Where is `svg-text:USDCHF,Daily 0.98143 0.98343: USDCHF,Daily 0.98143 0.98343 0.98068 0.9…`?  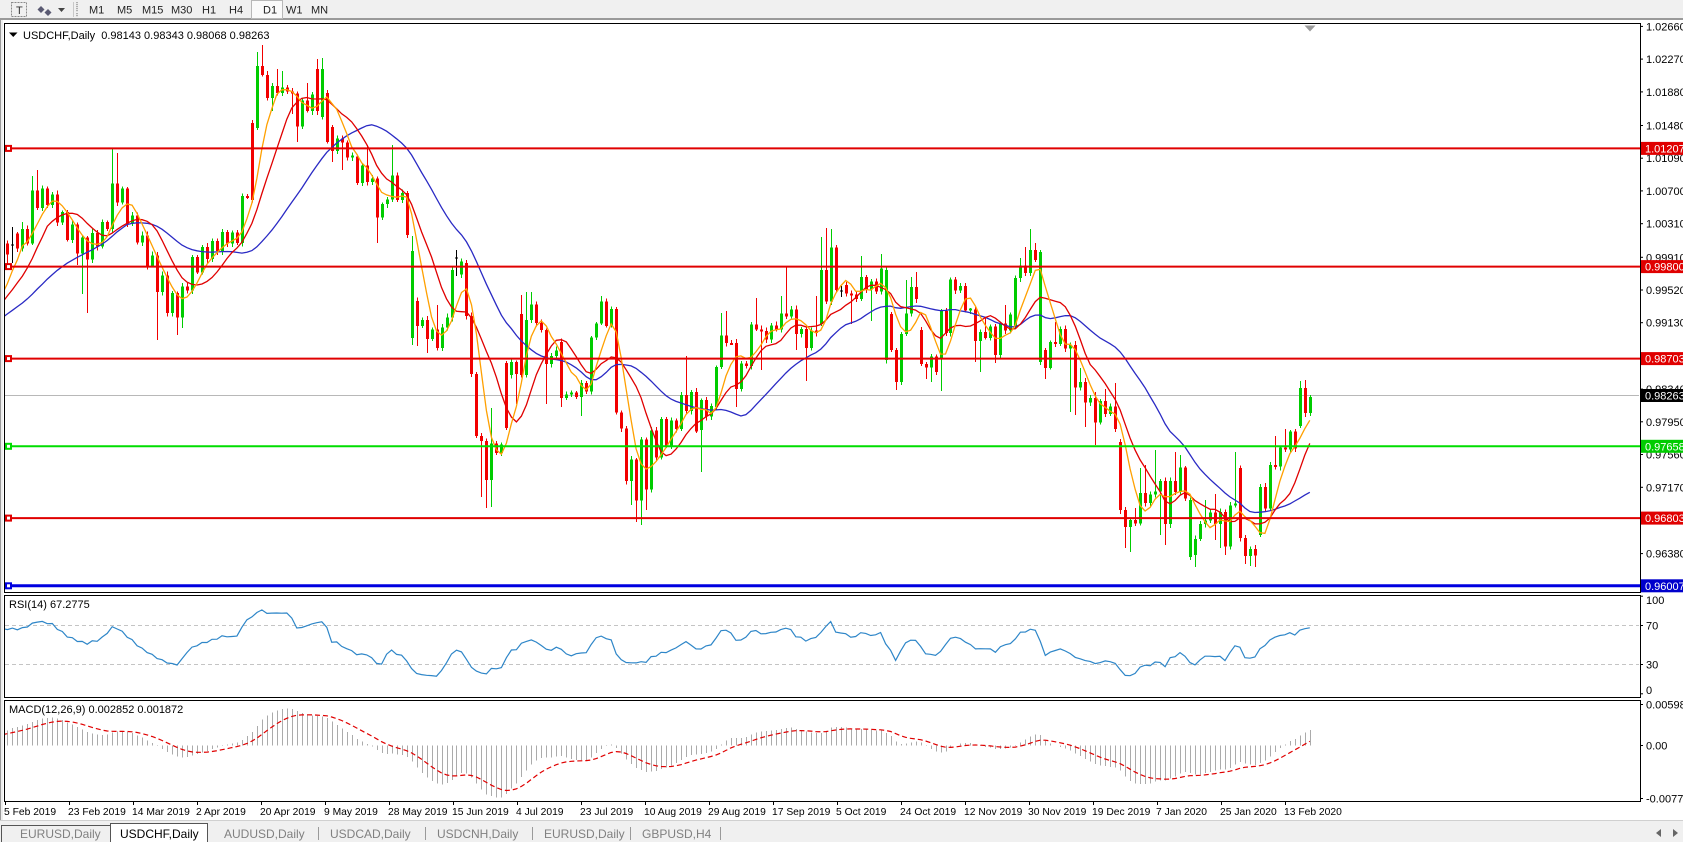
svg-text:USDCHF,Daily 0.98143 0.98343: USDCHF,Daily 0.98143 0.98343 0.98068 0.9… is located at coordinates (146, 36).